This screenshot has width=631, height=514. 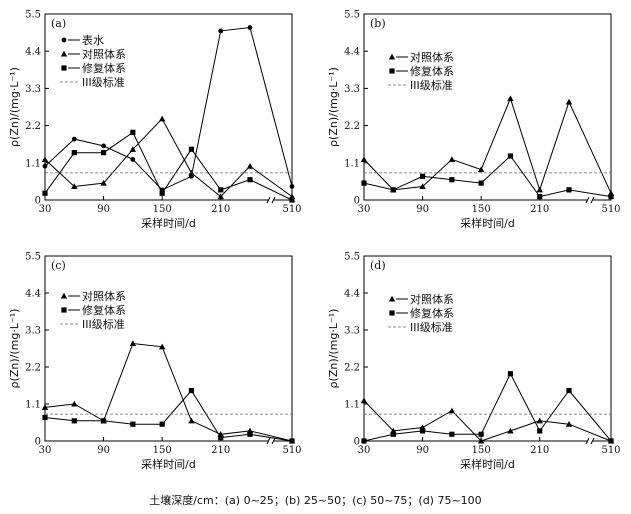 What do you see at coordinates (93, 40) in the screenshot?
I see `legend-label: 表水` at bounding box center [93, 40].